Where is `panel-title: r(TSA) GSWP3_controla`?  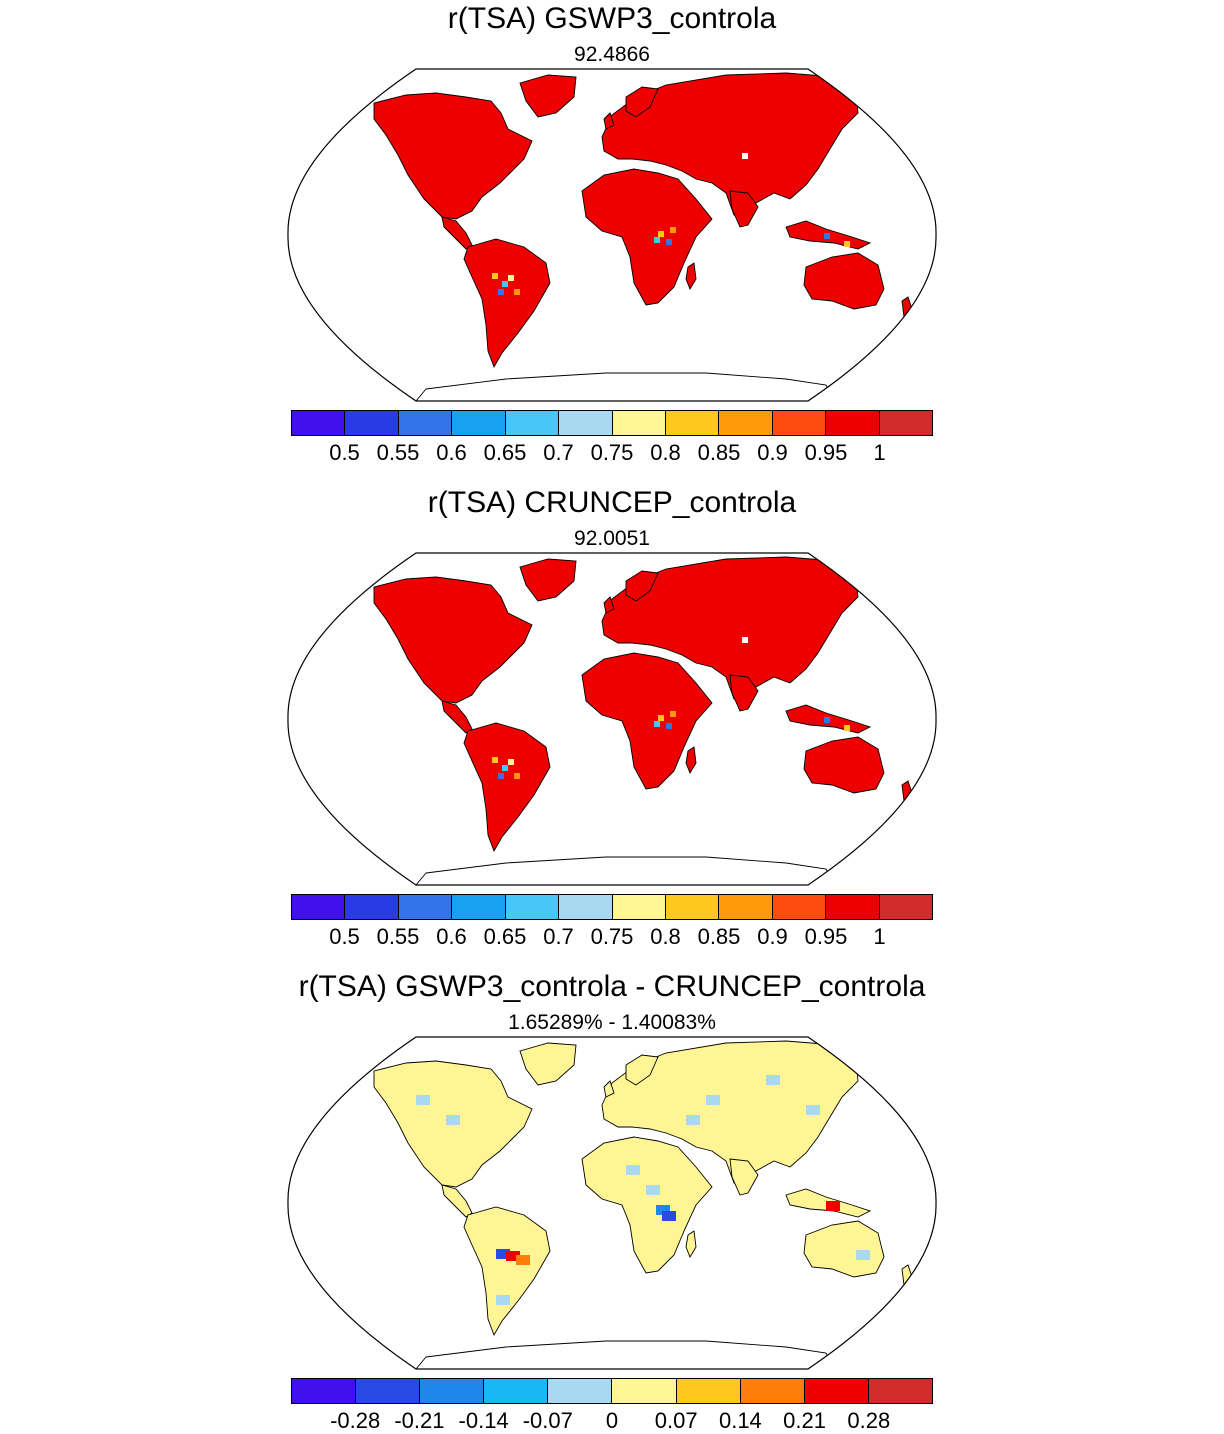 panel-title: r(TSA) GSWP3_controla is located at coordinates (612, 18).